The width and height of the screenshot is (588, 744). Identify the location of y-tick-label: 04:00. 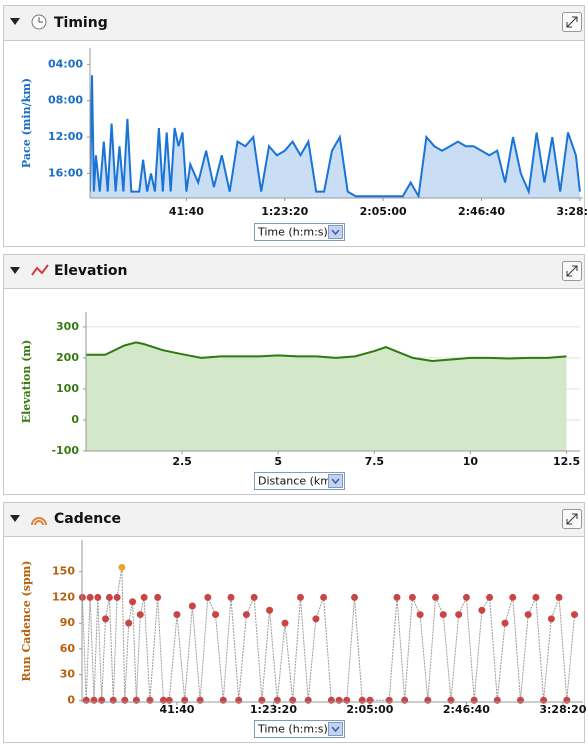
(65, 63).